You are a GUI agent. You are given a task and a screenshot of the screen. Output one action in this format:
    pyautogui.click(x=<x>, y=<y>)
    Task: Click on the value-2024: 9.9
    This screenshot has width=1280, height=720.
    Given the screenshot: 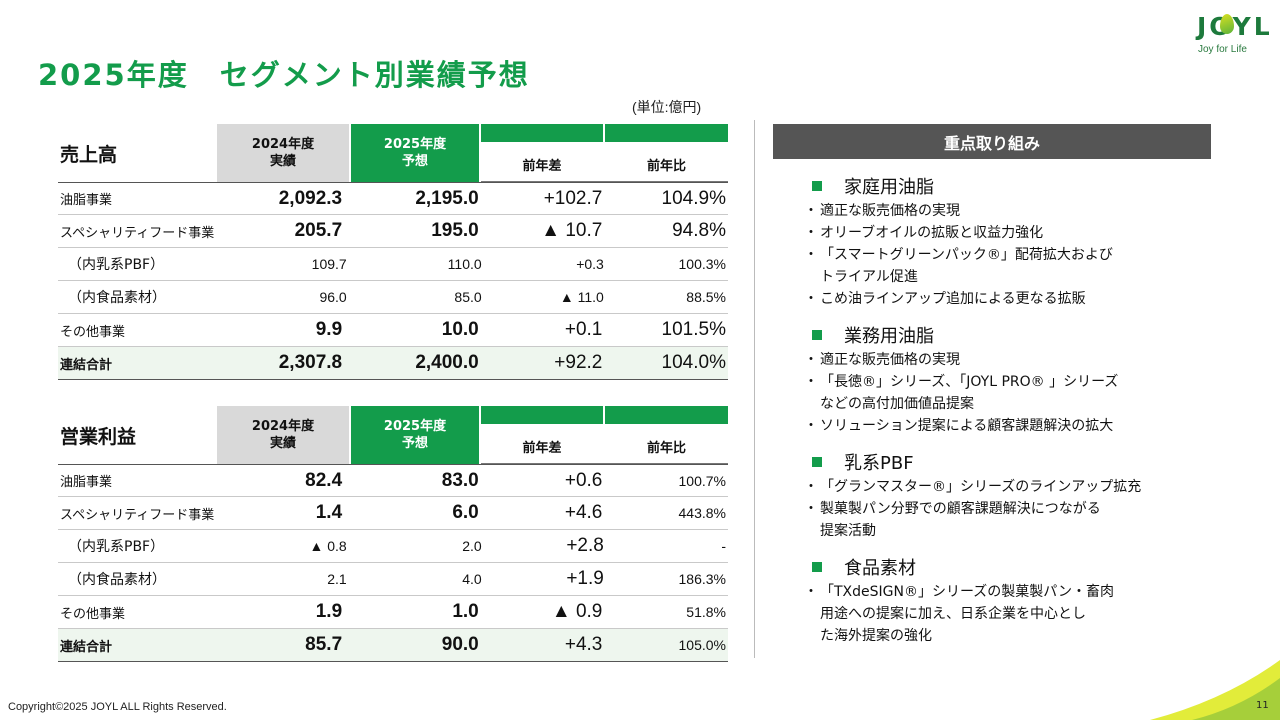 What is the action you would take?
    pyautogui.click(x=329, y=329)
    